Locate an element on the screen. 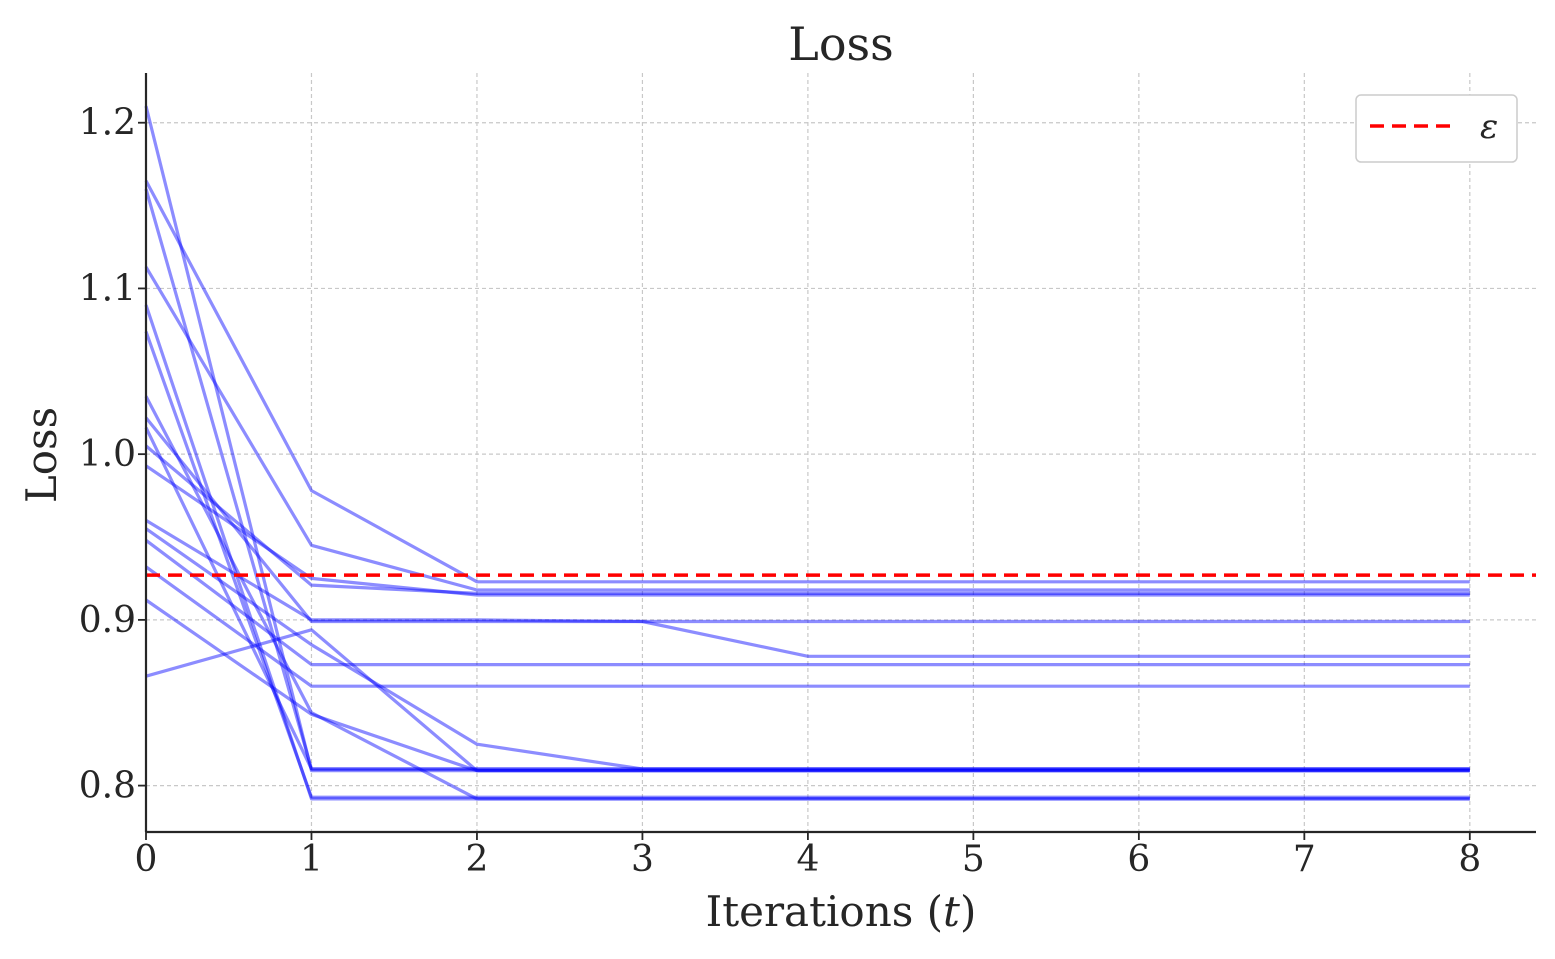  x-tick-label: 1 is located at coordinates (311, 859).